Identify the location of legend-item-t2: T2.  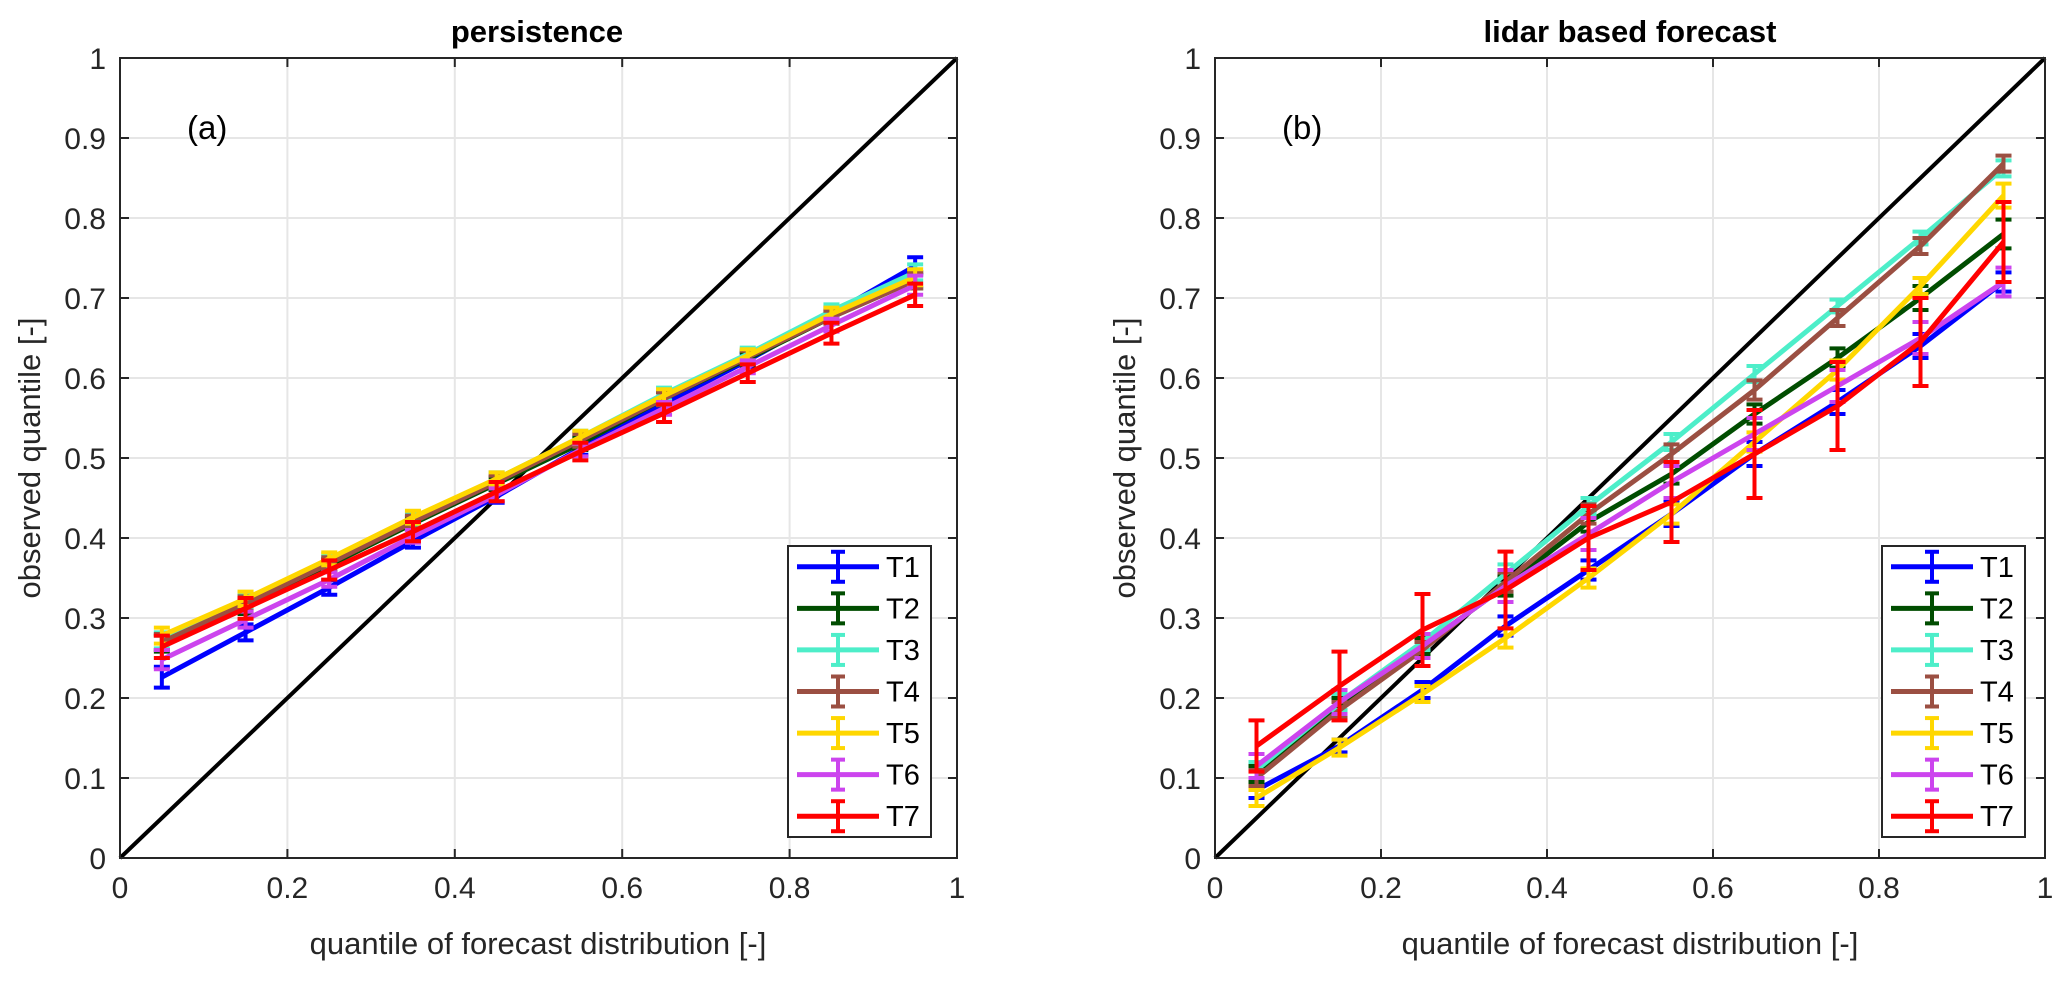
(858, 608).